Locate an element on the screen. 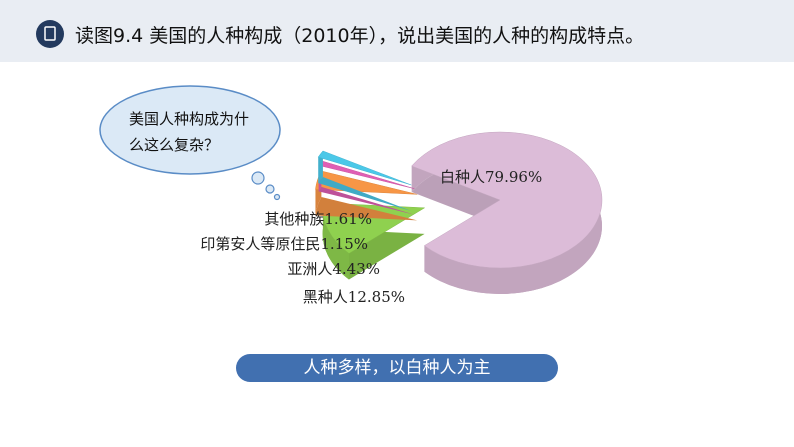 Image resolution: width=794 pixels, height=447 pixels. slice-category: 黑种人 is located at coordinates (325, 297).